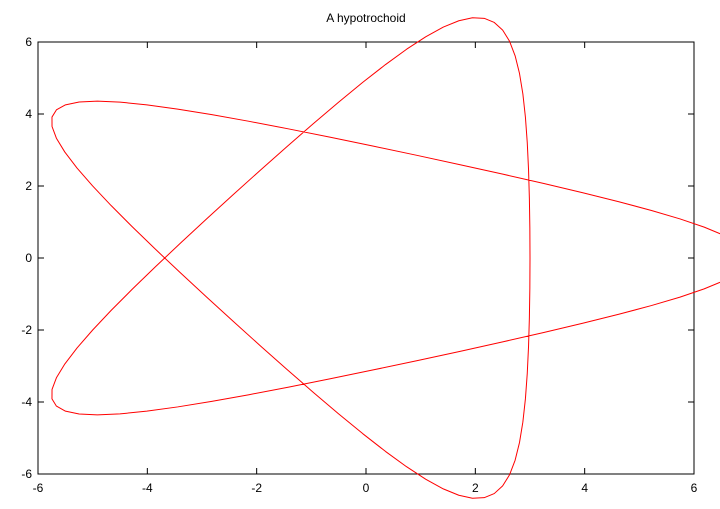 This screenshot has height=509, width=720. Describe the element at coordinates (38, 488) in the screenshot. I see `x-tick-label: -6` at that location.